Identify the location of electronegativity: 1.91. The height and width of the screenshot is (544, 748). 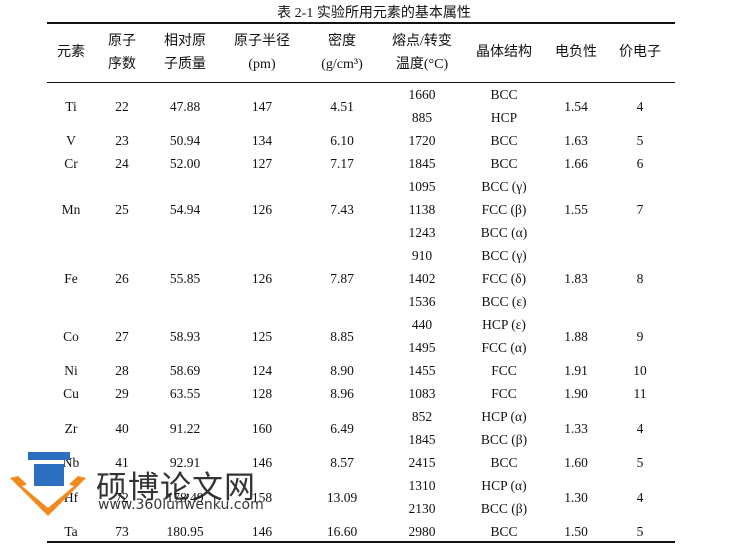
(576, 370).